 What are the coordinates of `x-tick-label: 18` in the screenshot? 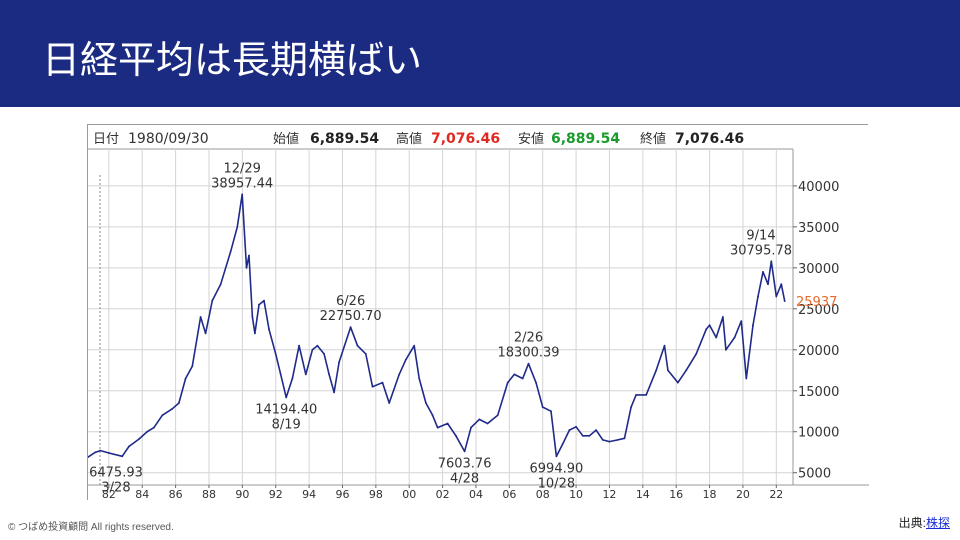 It's located at (710, 494).